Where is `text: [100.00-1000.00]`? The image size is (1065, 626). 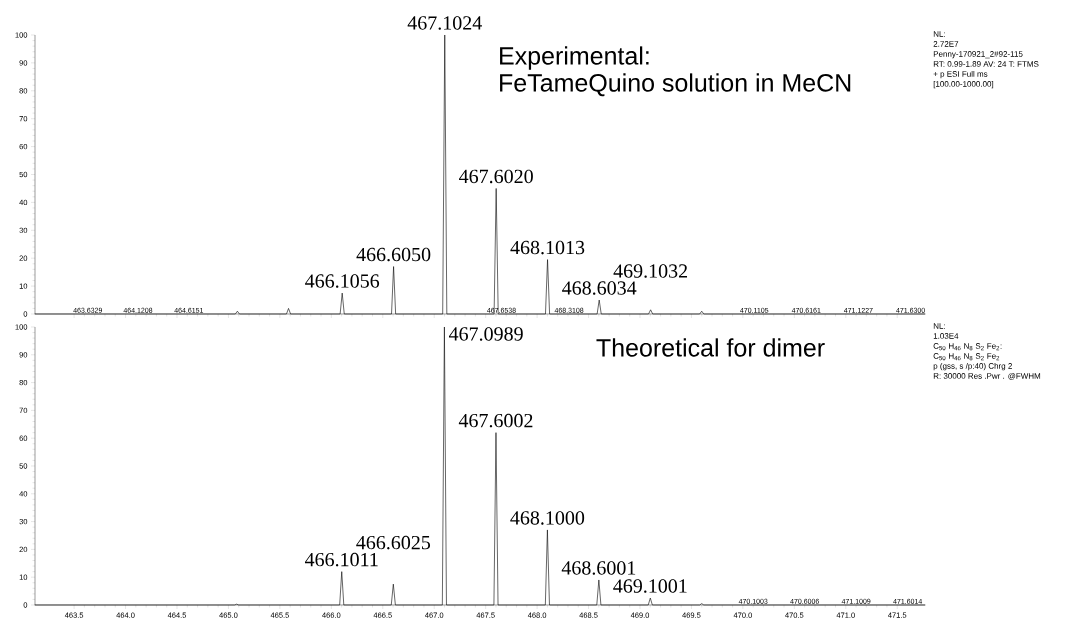
text: [100.00-1000.00] is located at coordinates (963, 84).